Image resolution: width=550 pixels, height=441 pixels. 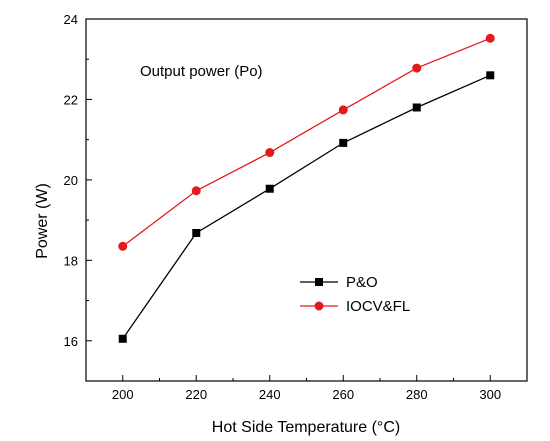 I want to click on legend-marker-iocvfl, so click(x=319, y=306).